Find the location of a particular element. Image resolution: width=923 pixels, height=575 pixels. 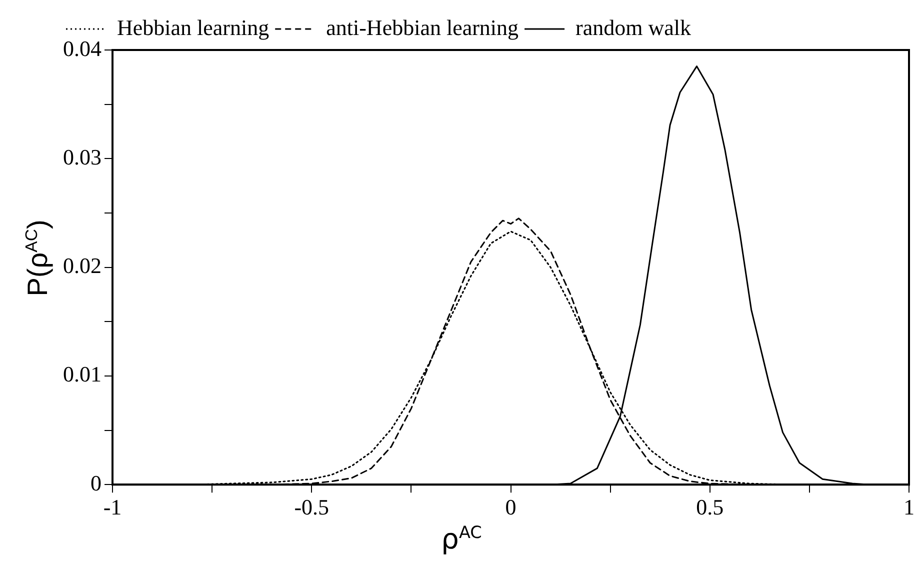

y-tick-label: 0.01 is located at coordinates (82, 374).